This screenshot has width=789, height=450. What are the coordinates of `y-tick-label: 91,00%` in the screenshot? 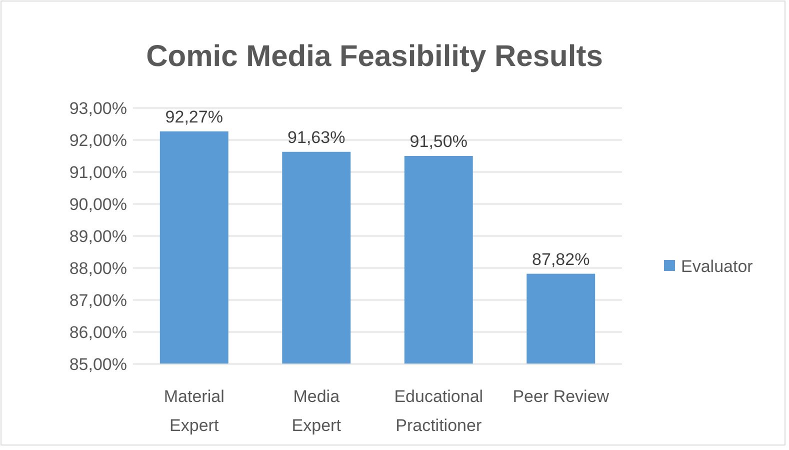 It's located at (98, 172).